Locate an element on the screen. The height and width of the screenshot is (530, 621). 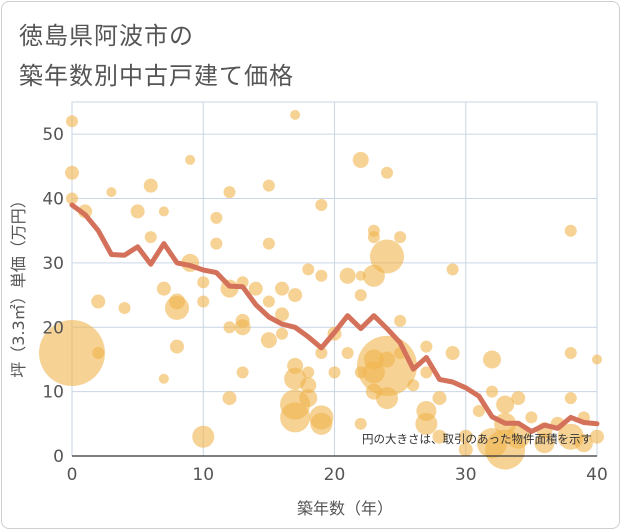
x-tick-label: 20 is located at coordinates (335, 475).